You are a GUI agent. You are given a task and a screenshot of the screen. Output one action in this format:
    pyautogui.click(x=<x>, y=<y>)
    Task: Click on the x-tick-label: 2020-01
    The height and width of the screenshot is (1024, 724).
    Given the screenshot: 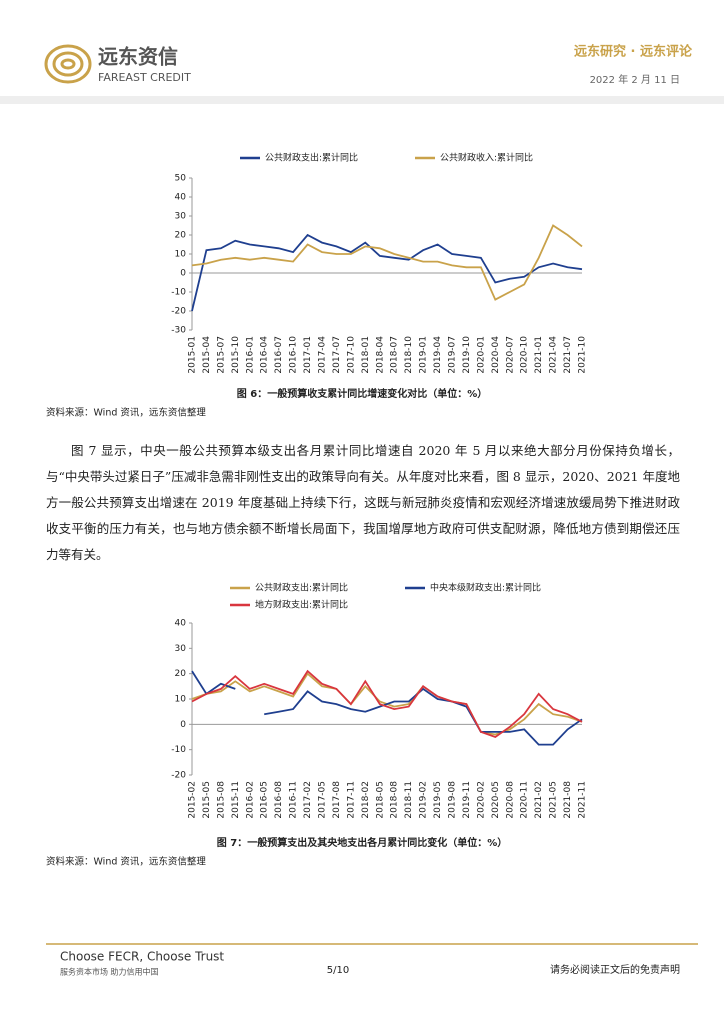 What is the action you would take?
    pyautogui.click(x=481, y=355)
    